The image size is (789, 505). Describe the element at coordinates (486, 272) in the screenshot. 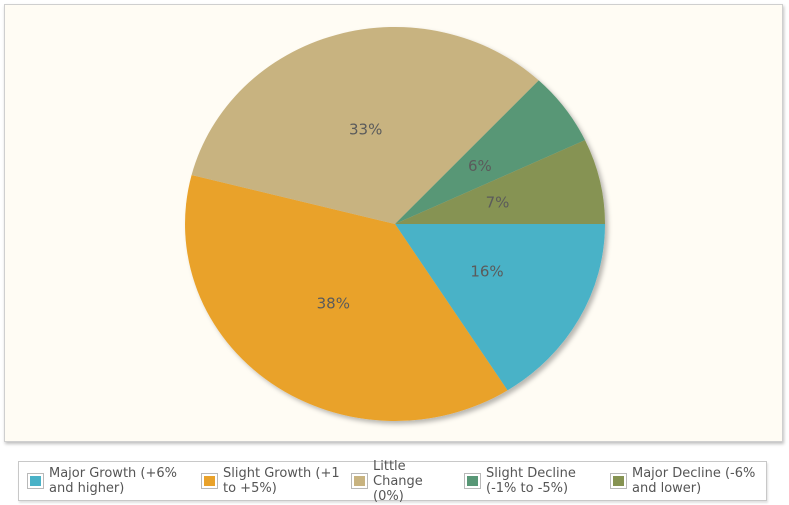

I see `pie-label-major-growth: 16%` at that location.